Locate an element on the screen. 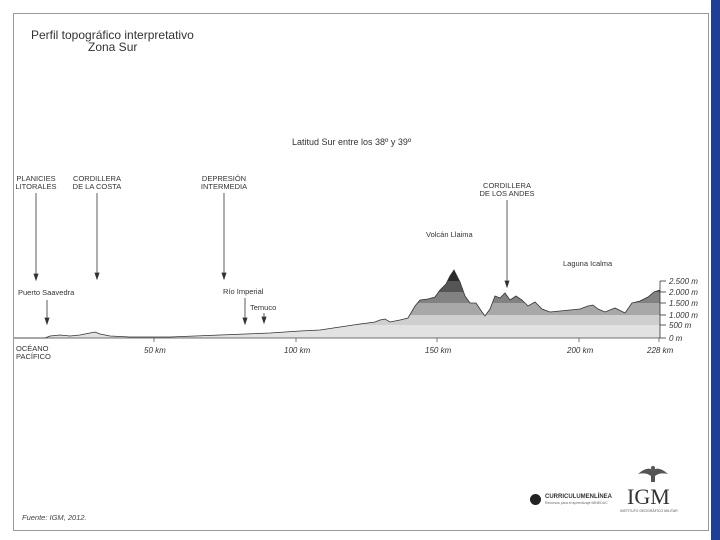 Image resolution: width=720 pixels, height=540 pixels. label-puerto-saavedra: Puerto Saavedra is located at coordinates (46, 292).